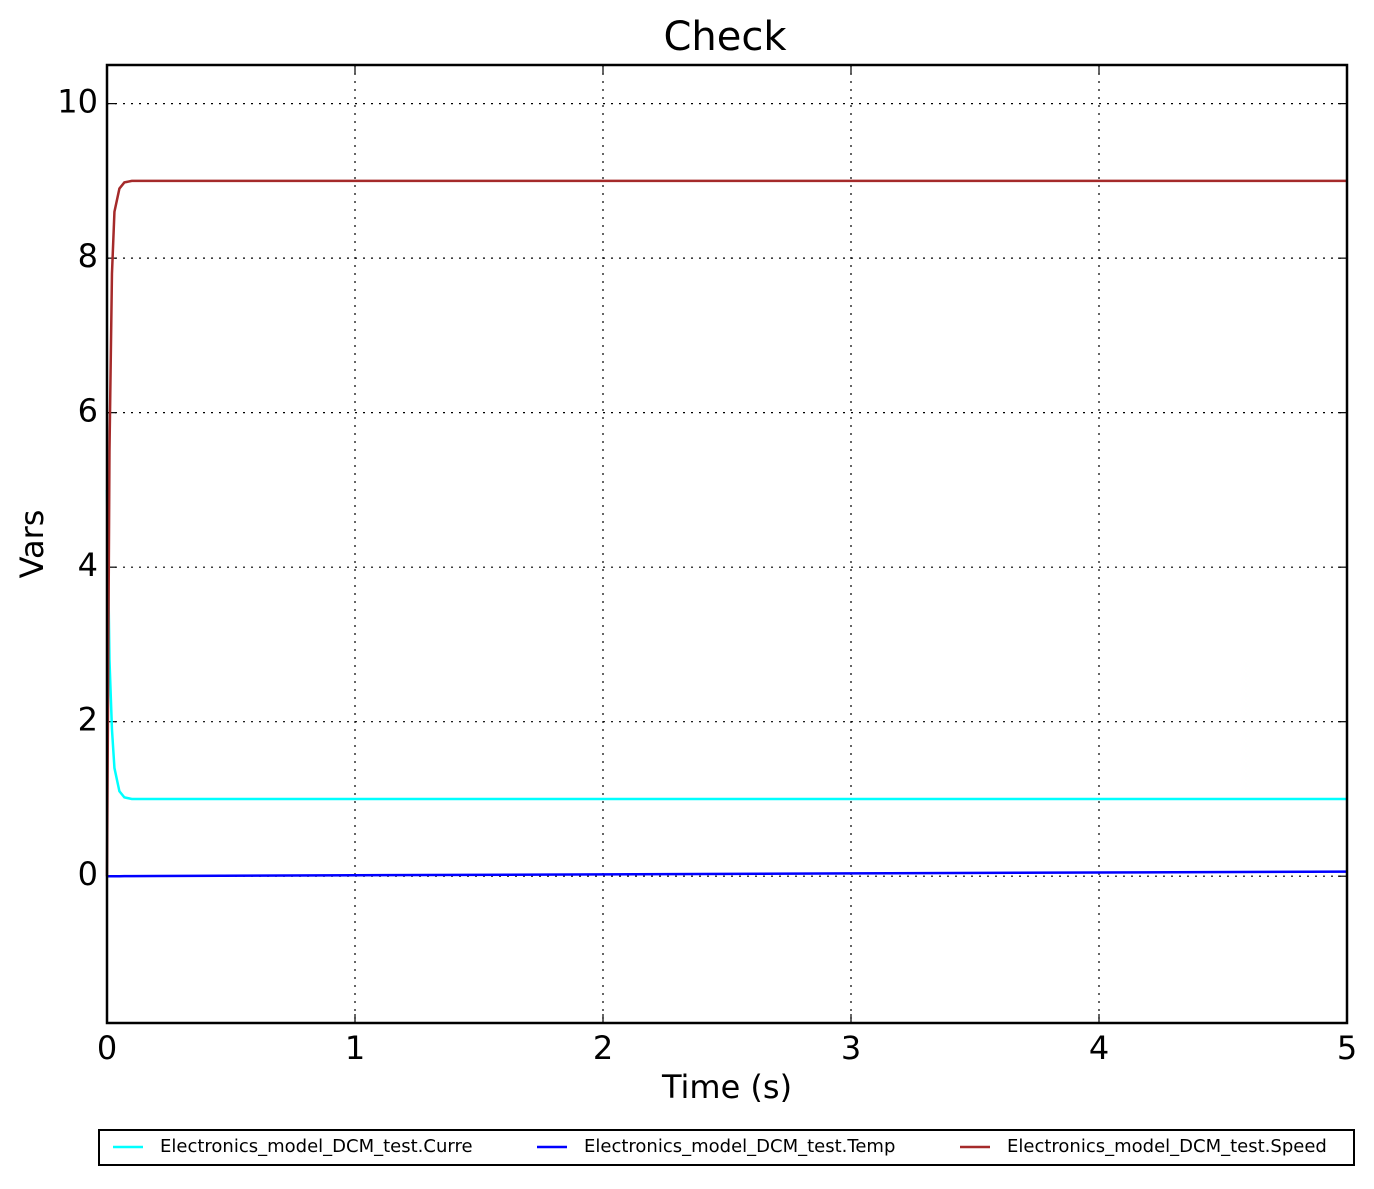  Describe the element at coordinates (726, 1087) in the screenshot. I see `x-axis-label: Time (s)` at that location.